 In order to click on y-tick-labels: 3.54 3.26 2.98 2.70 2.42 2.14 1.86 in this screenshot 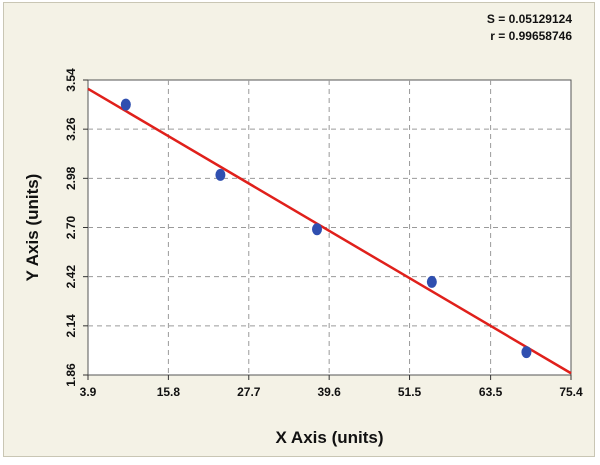, I will do `click(76, 227)`.